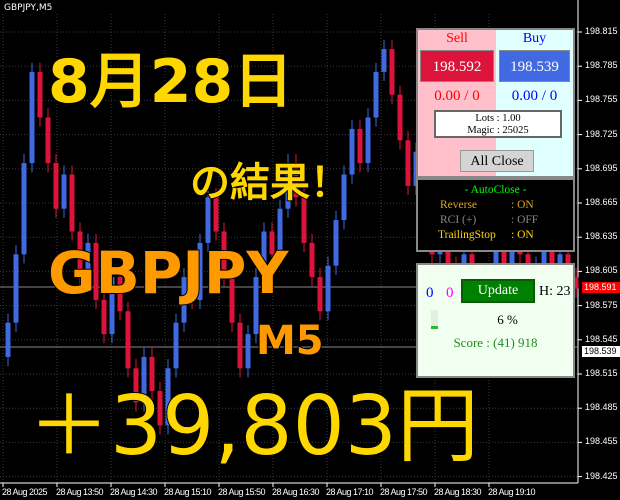  What do you see at coordinates (467, 235) in the screenshot?
I see `row-key: TrailingStop` at bounding box center [467, 235].